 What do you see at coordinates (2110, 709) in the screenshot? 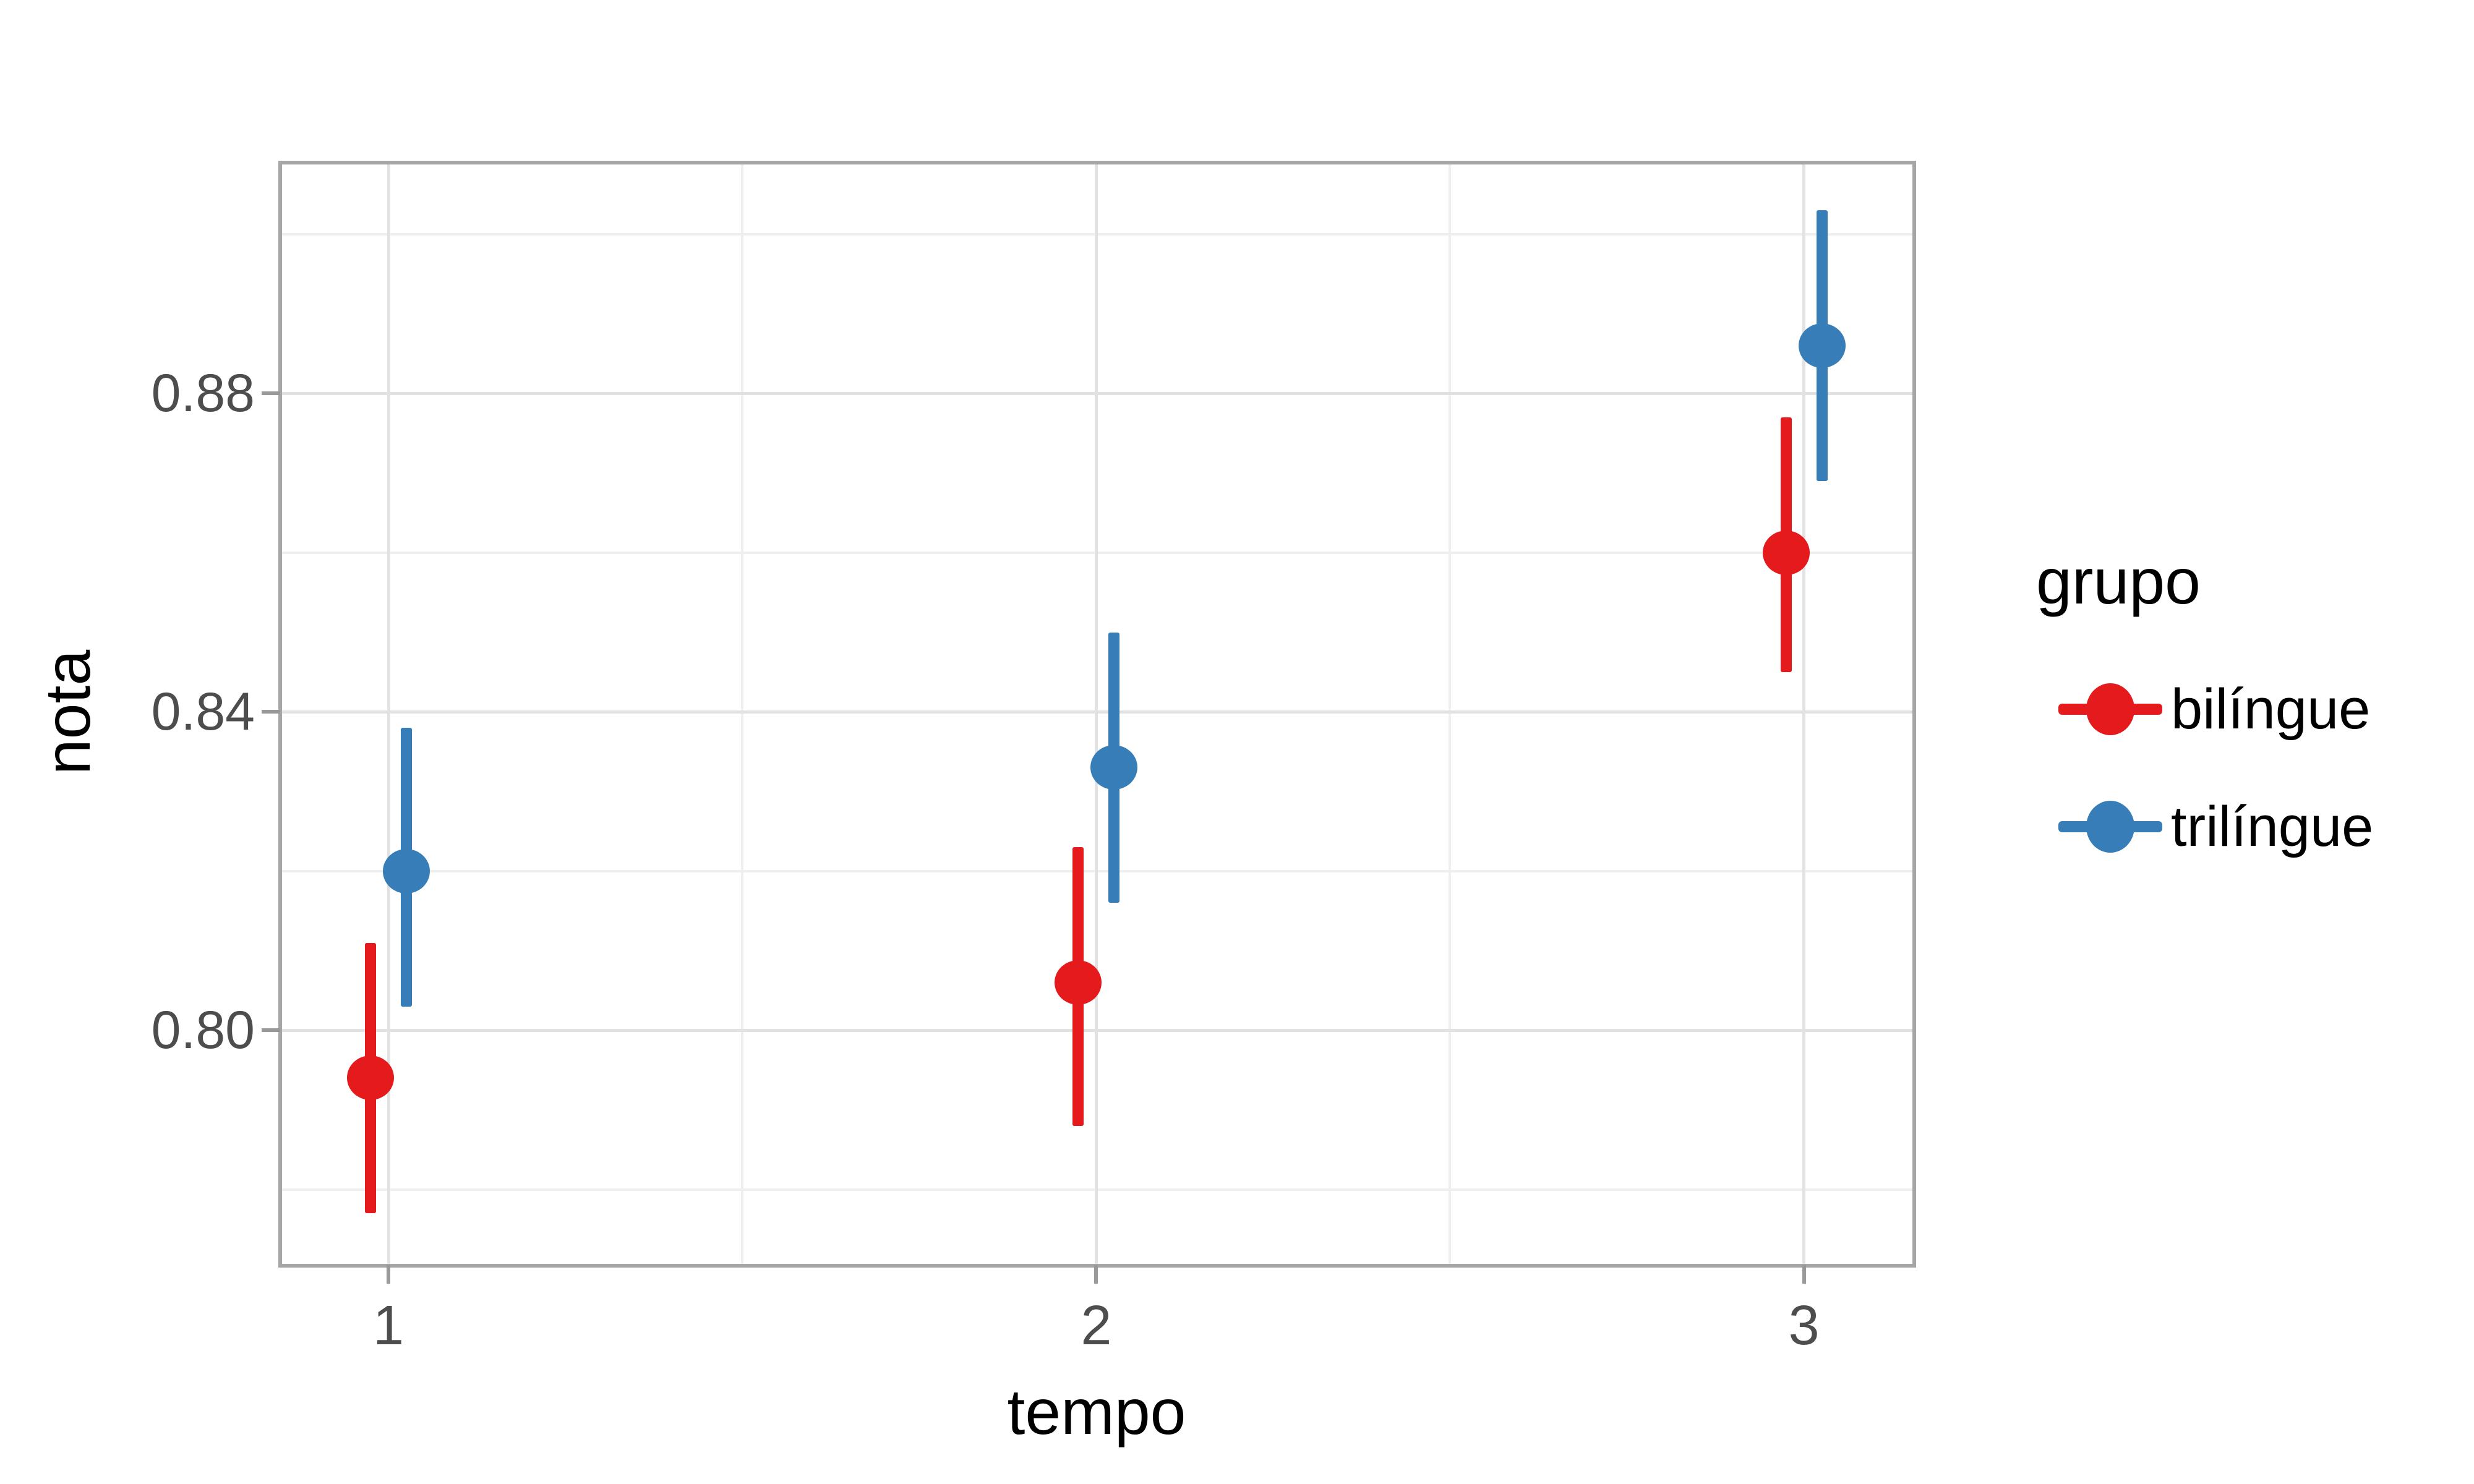
I see `legend-key-dot-bilingue` at bounding box center [2110, 709].